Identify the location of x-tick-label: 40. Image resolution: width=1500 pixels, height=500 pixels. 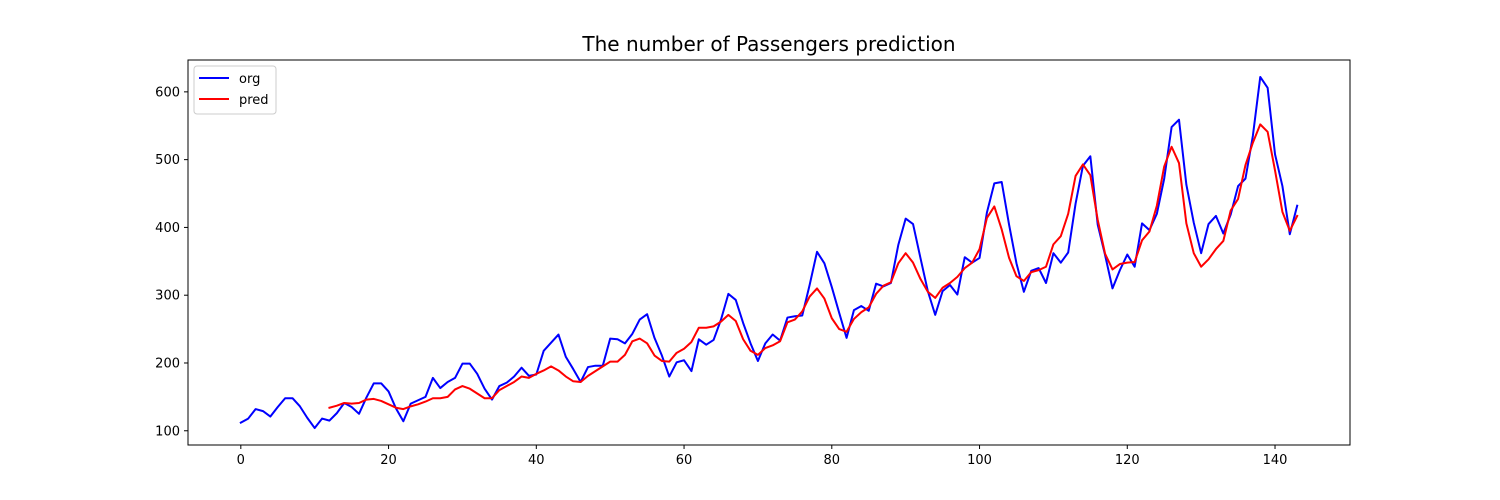
(536, 460).